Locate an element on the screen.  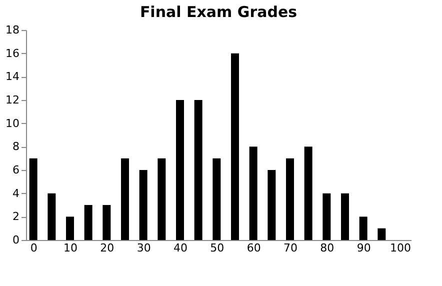
y-tick-label: 8 is located at coordinates (16, 147).